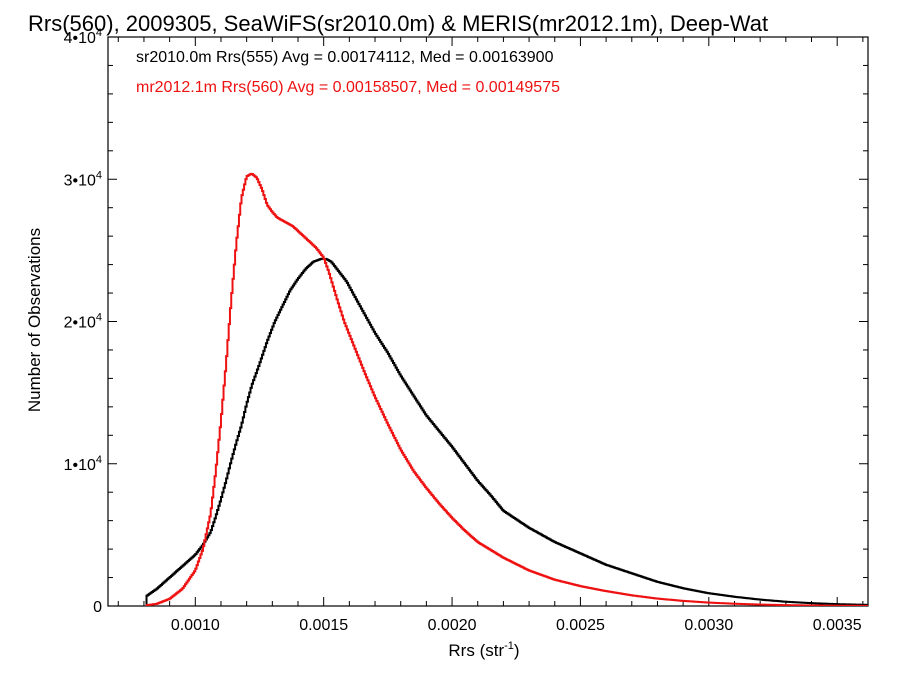  I want to click on y-tick-label-mantissa: 2•10, so click(80, 323).